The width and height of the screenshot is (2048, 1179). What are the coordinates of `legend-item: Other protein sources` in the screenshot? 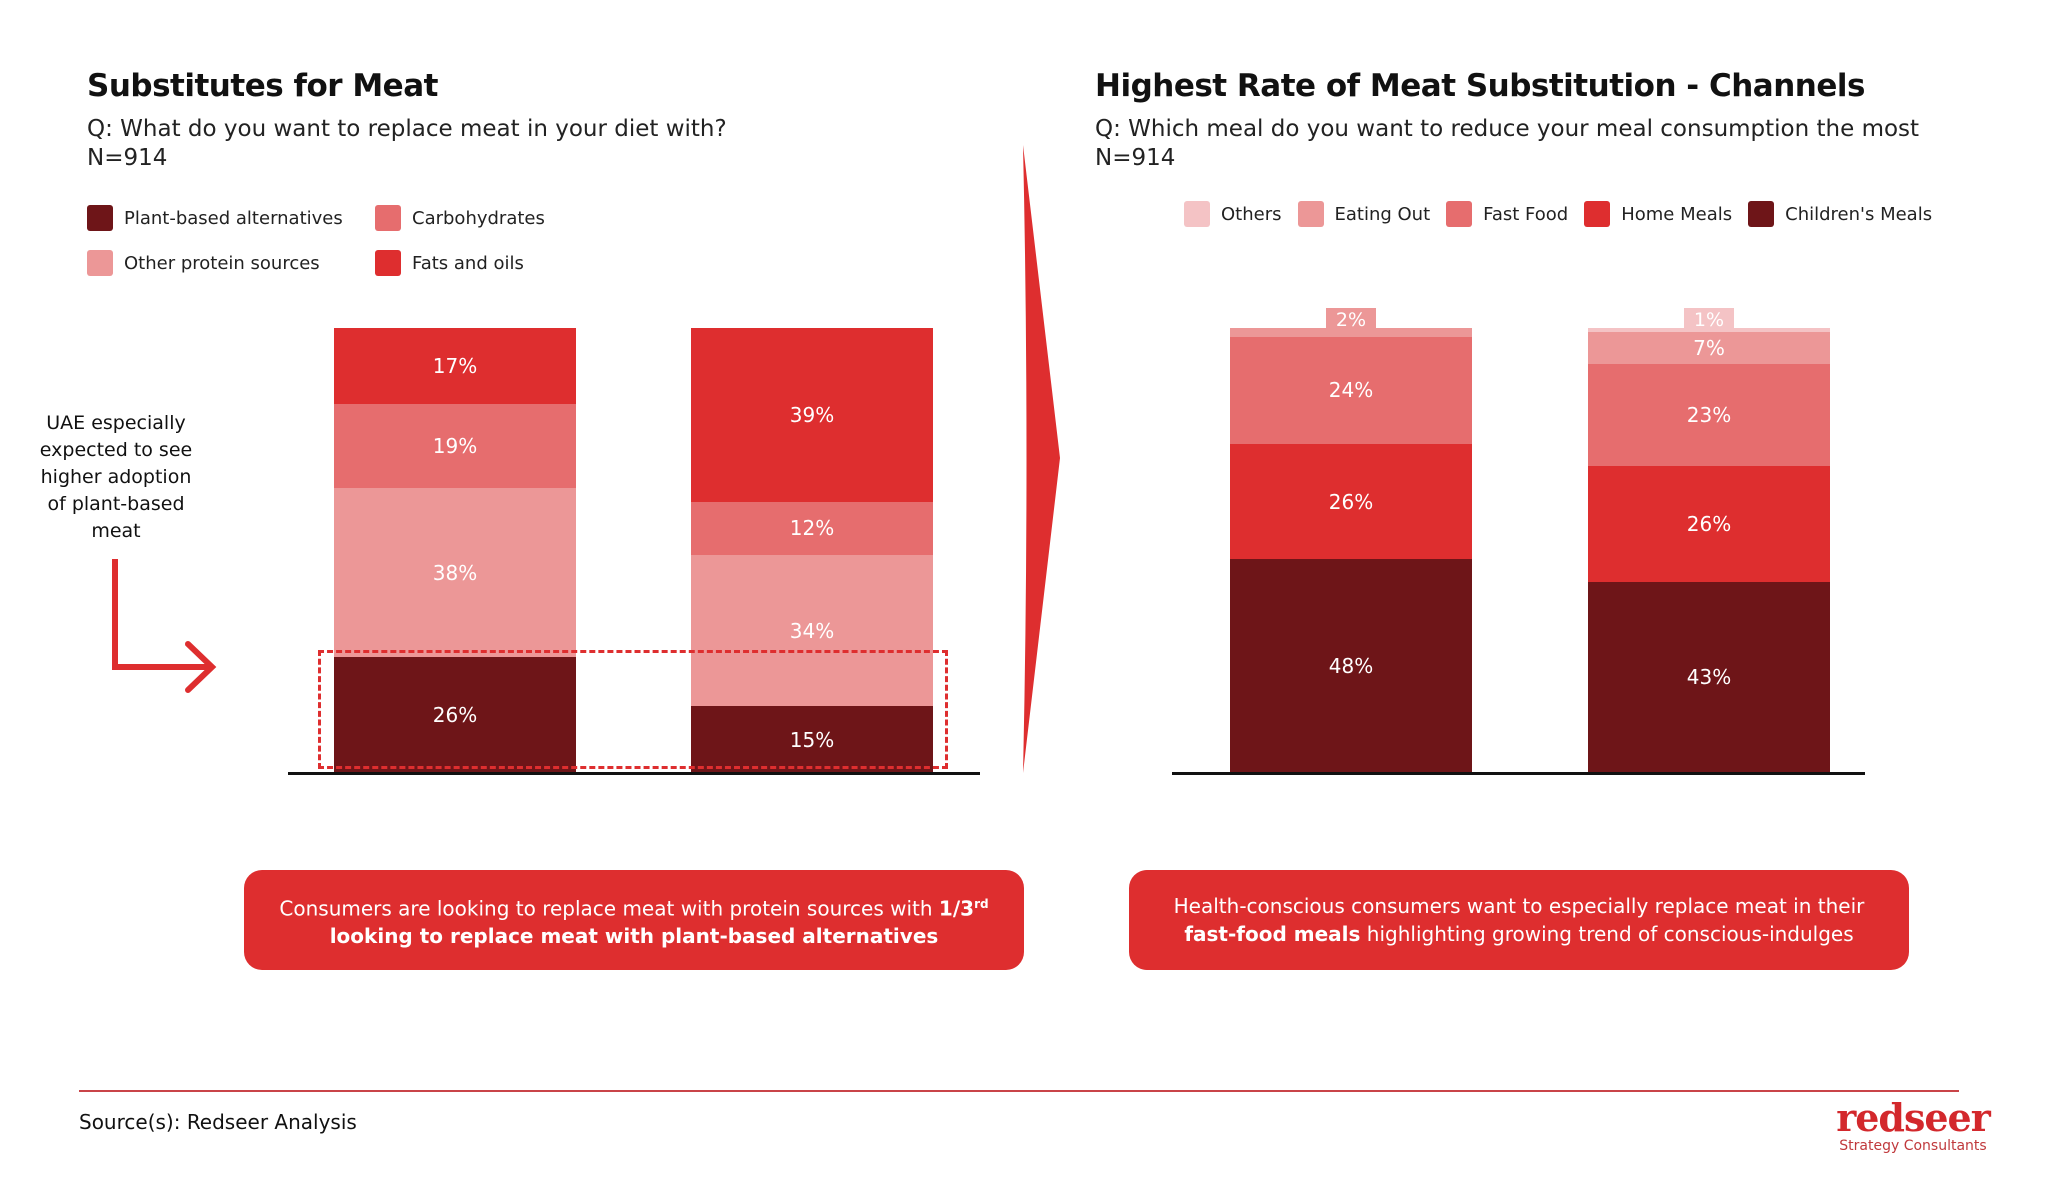 It's located at (203, 263).